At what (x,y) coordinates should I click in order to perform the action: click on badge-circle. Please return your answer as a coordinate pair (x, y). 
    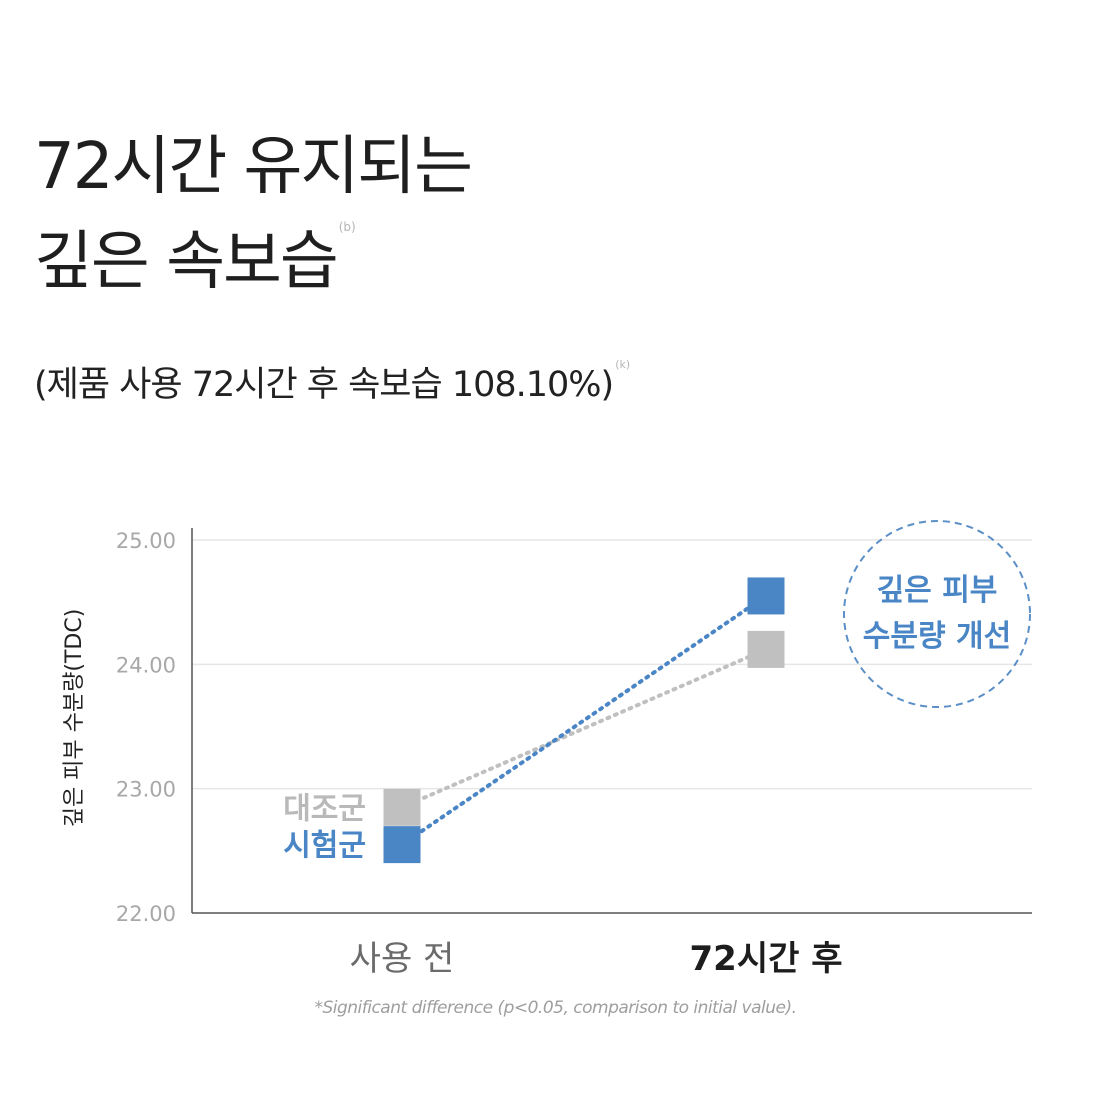
    Looking at the image, I should click on (937, 614).